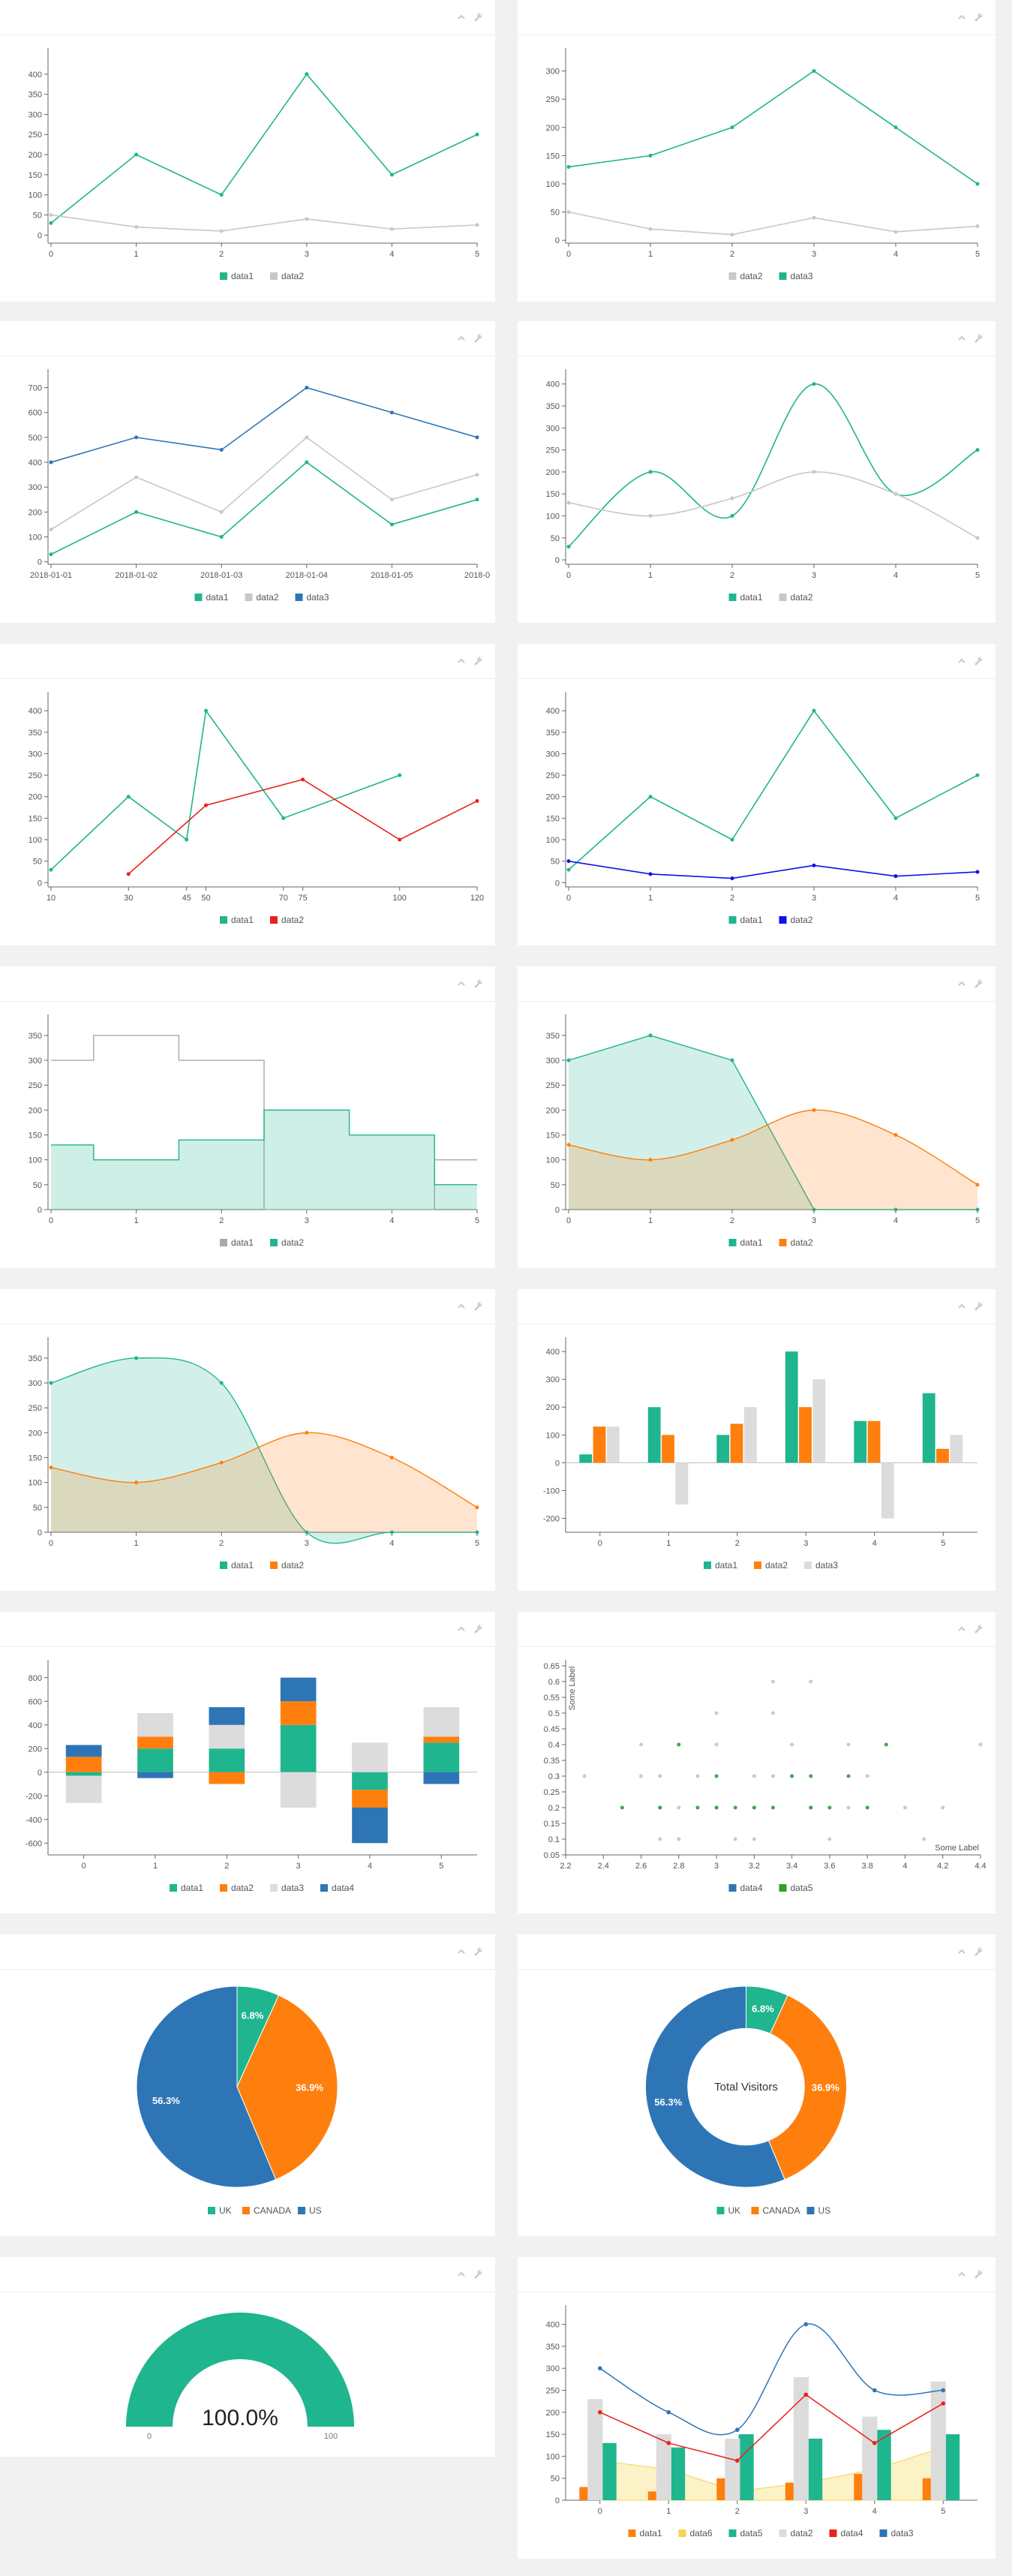  I want to click on legend-swatch, so click(223, 1565).